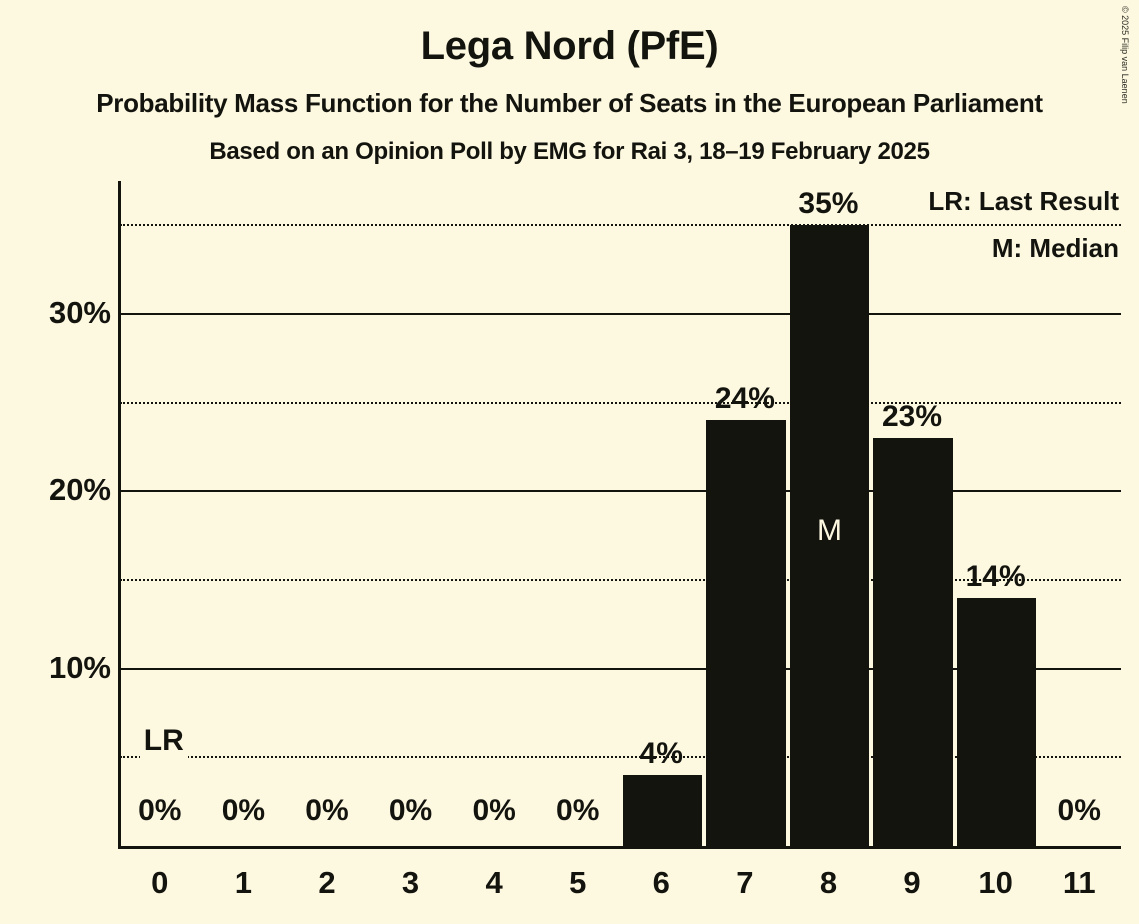  What do you see at coordinates (79, 490) in the screenshot?
I see `y-tick-label: 20%` at bounding box center [79, 490].